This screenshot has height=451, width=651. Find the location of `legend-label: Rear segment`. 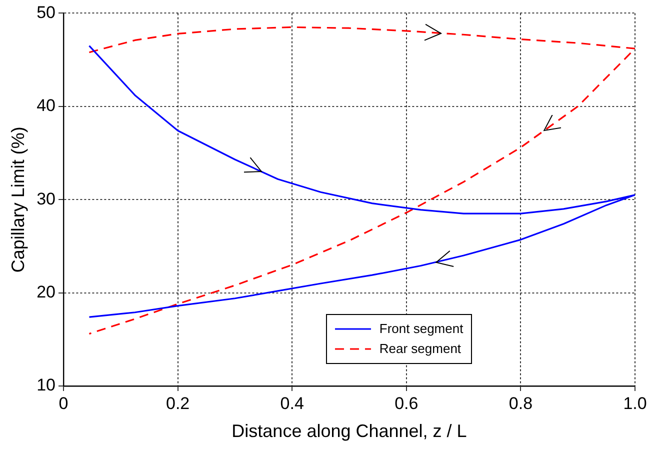

legend-label: Rear segment is located at coordinates (420, 349).